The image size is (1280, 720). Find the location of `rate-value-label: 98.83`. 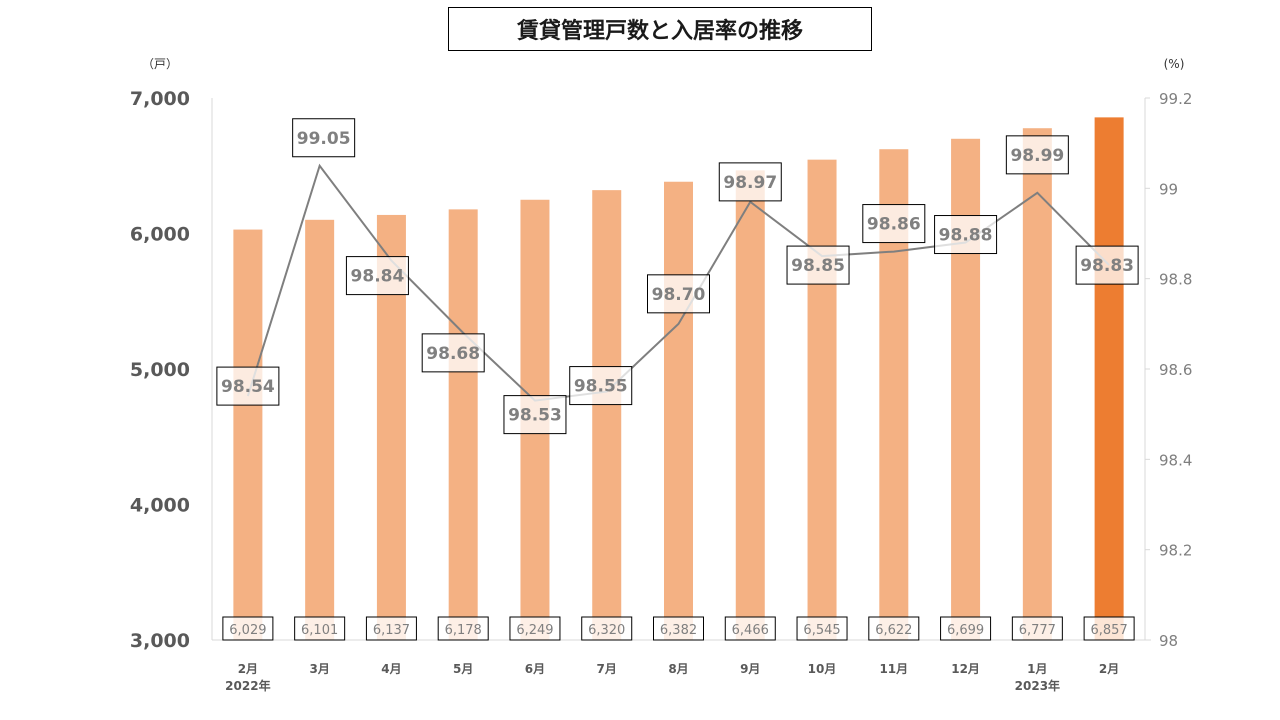

rate-value-label: 98.83 is located at coordinates (1107, 266).